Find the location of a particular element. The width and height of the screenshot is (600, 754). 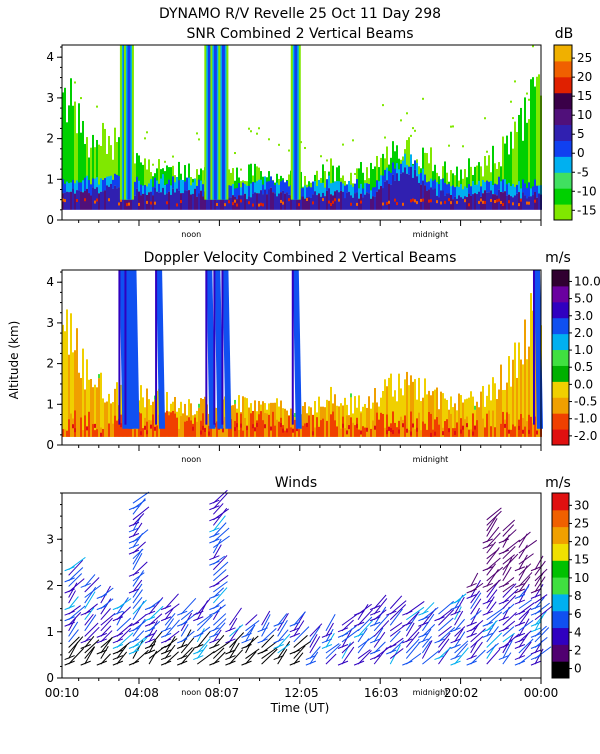

colorbar-swatch is located at coordinates (560, 670).